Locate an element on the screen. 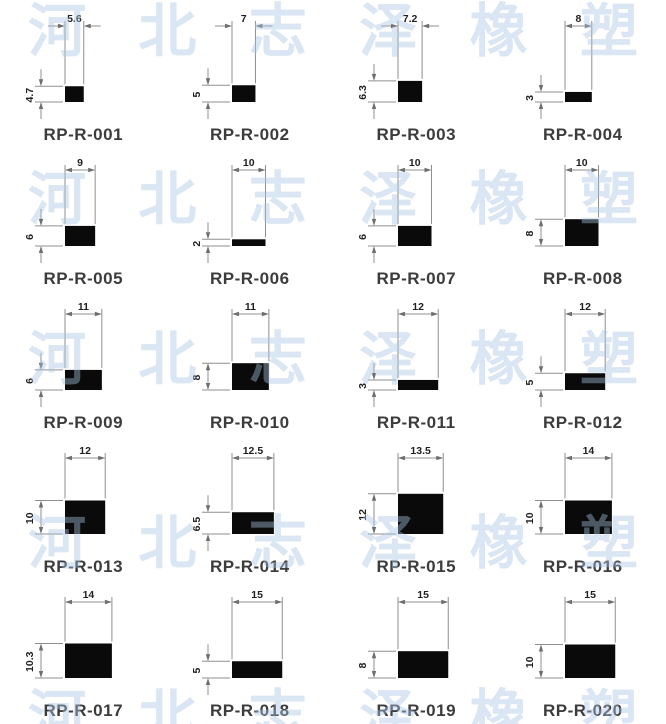 Image resolution: width=666 pixels, height=724 pixels. profile-diagram: 12 3 is located at coordinates (416, 355).